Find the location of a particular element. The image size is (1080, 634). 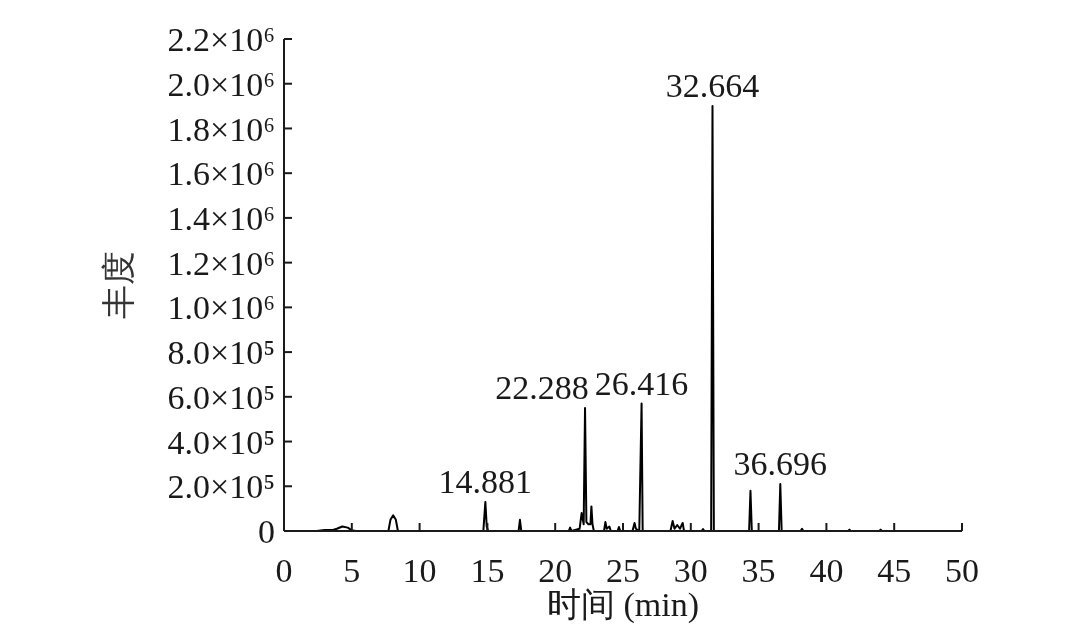

x-tick-label: 40 is located at coordinates (826, 571).